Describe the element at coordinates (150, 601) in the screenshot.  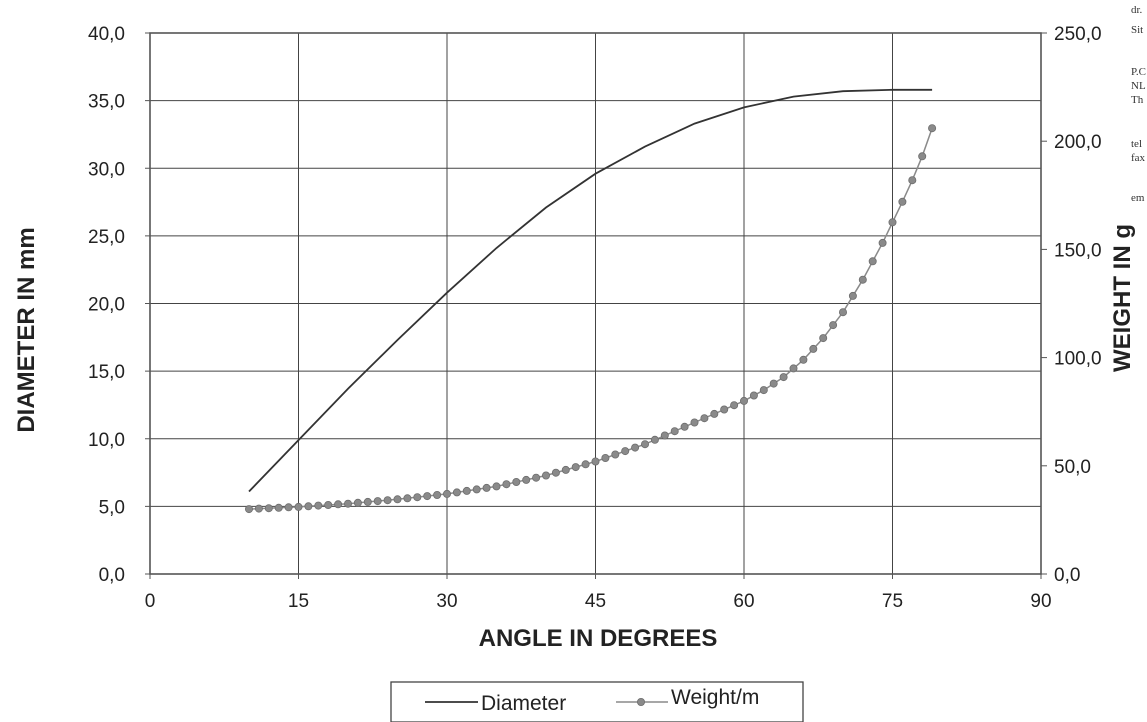
I see `x-tick-label: 0` at that location.